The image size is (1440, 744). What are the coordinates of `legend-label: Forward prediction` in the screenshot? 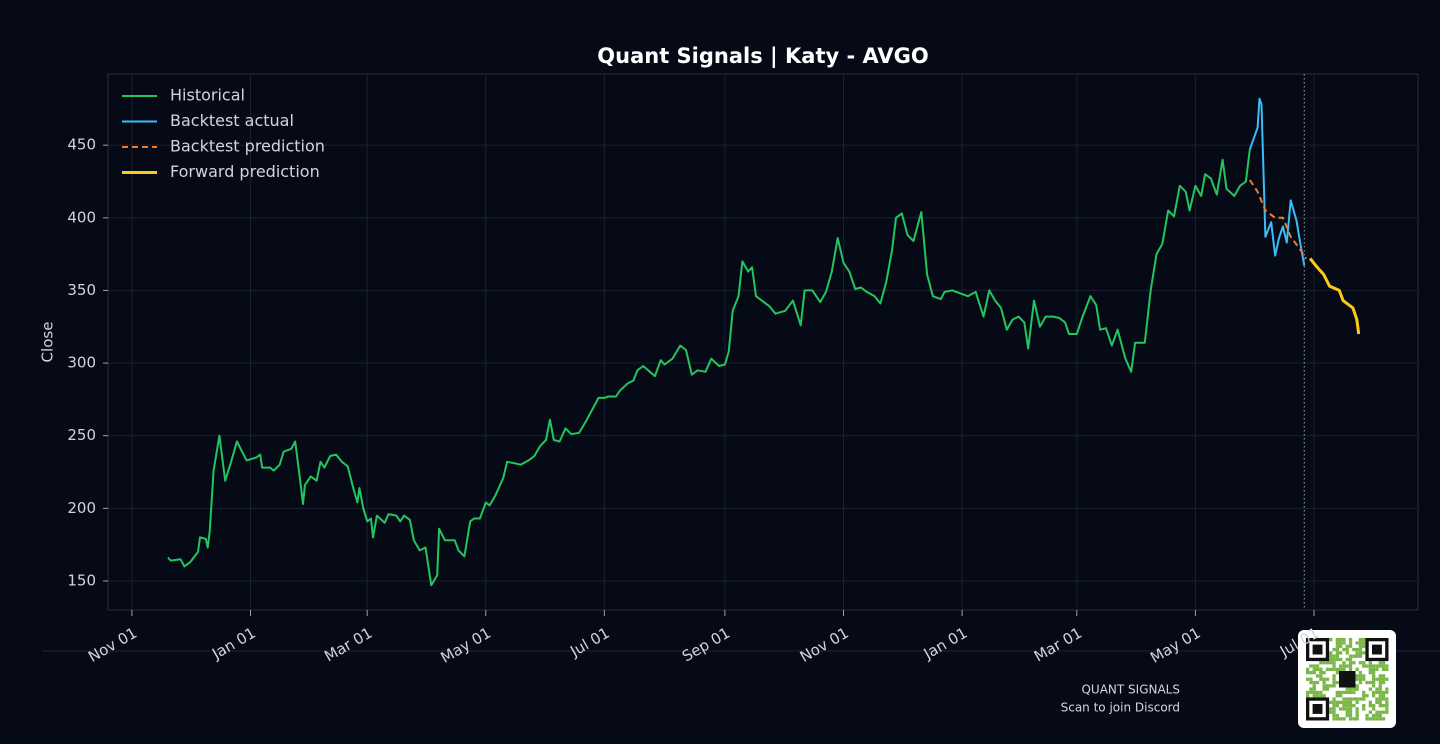 It's located at (245, 171).